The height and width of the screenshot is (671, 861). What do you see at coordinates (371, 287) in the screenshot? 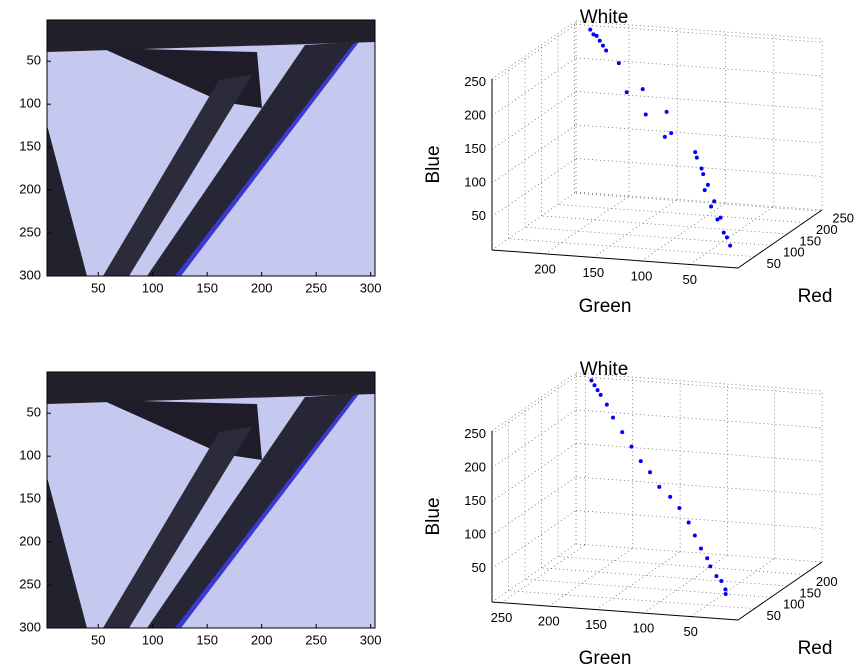
I see `x-tick-label: 300` at bounding box center [371, 287].